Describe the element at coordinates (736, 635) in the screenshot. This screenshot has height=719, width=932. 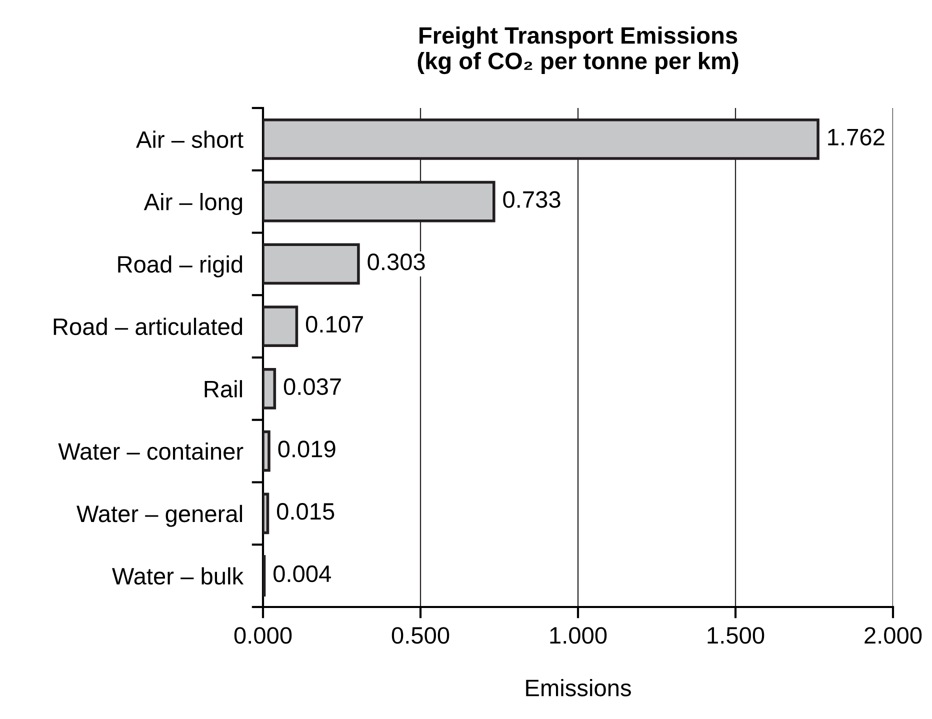
I see `x-tick-label: 1.500` at that location.